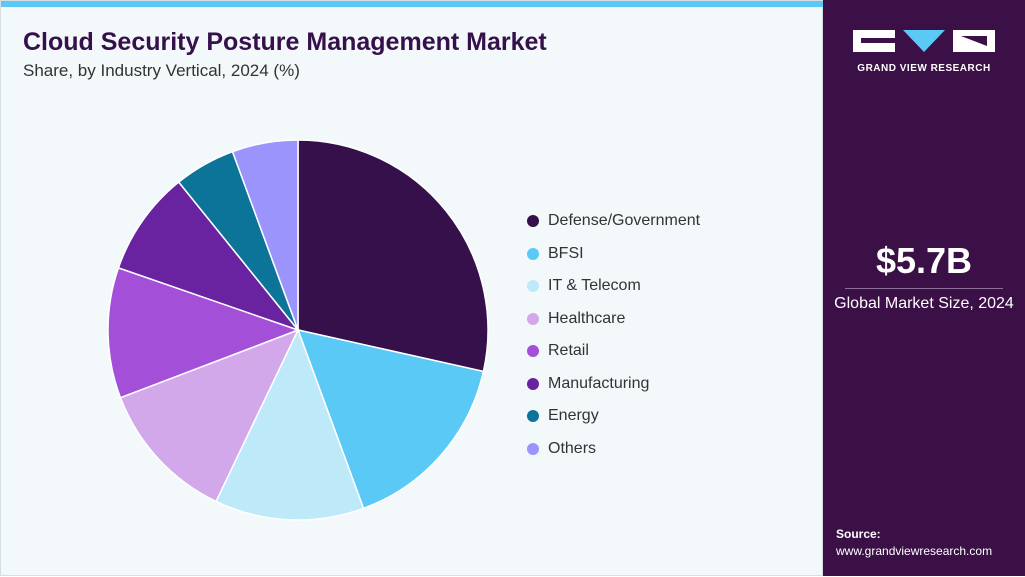  What do you see at coordinates (613, 351) in the screenshot?
I see `legend-item: Retail` at bounding box center [613, 351].